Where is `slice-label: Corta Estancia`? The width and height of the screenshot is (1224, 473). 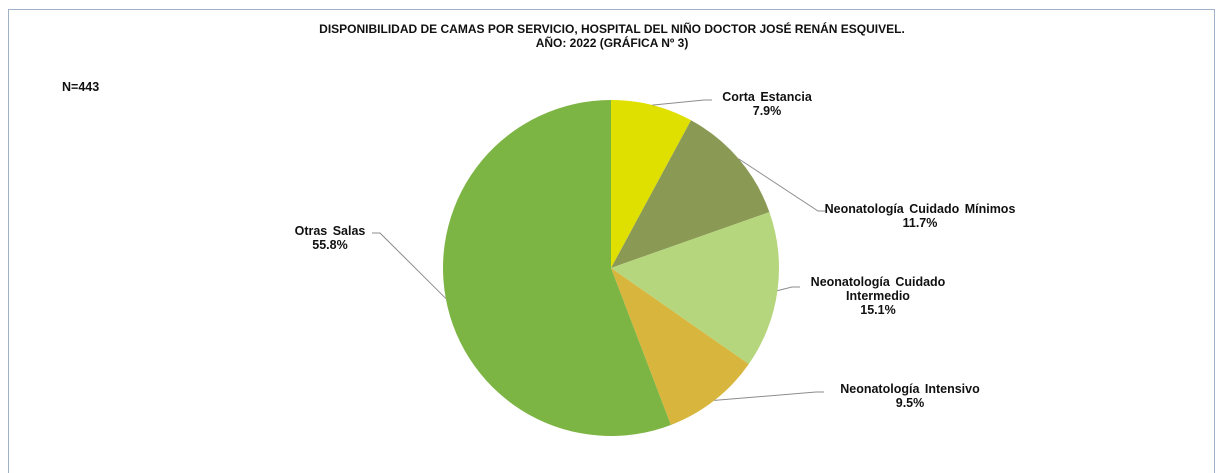
slice-label: Corta Estancia is located at coordinates (767, 97).